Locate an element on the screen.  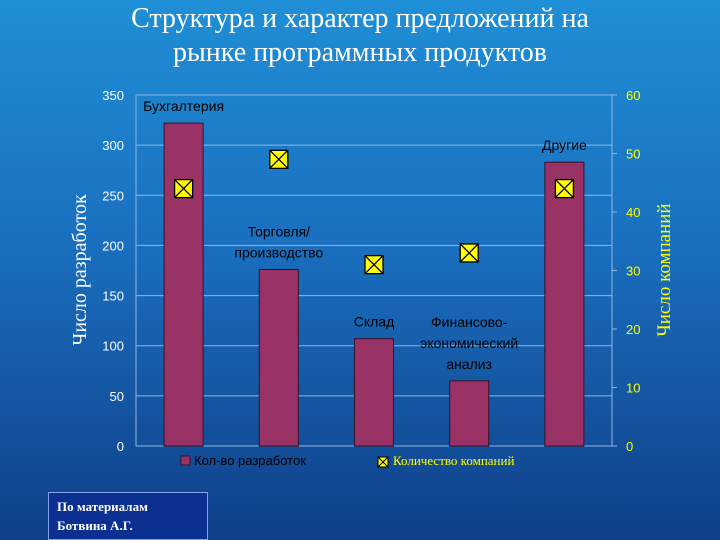
category-label: Бухгалтерия is located at coordinates (183, 106).